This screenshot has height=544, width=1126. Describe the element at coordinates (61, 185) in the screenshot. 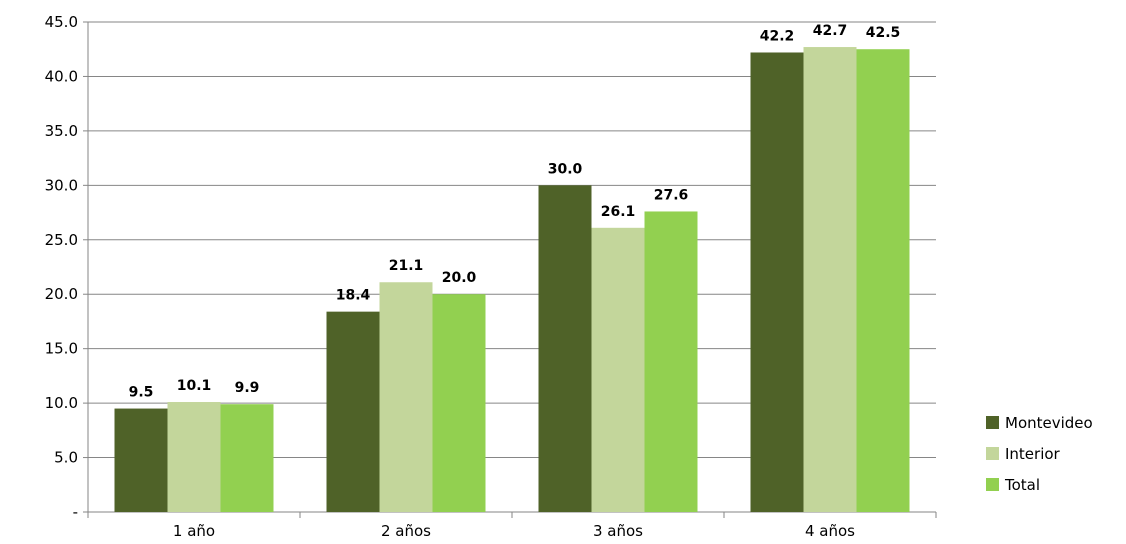

I see `y-tick-label: 30.0` at that location.